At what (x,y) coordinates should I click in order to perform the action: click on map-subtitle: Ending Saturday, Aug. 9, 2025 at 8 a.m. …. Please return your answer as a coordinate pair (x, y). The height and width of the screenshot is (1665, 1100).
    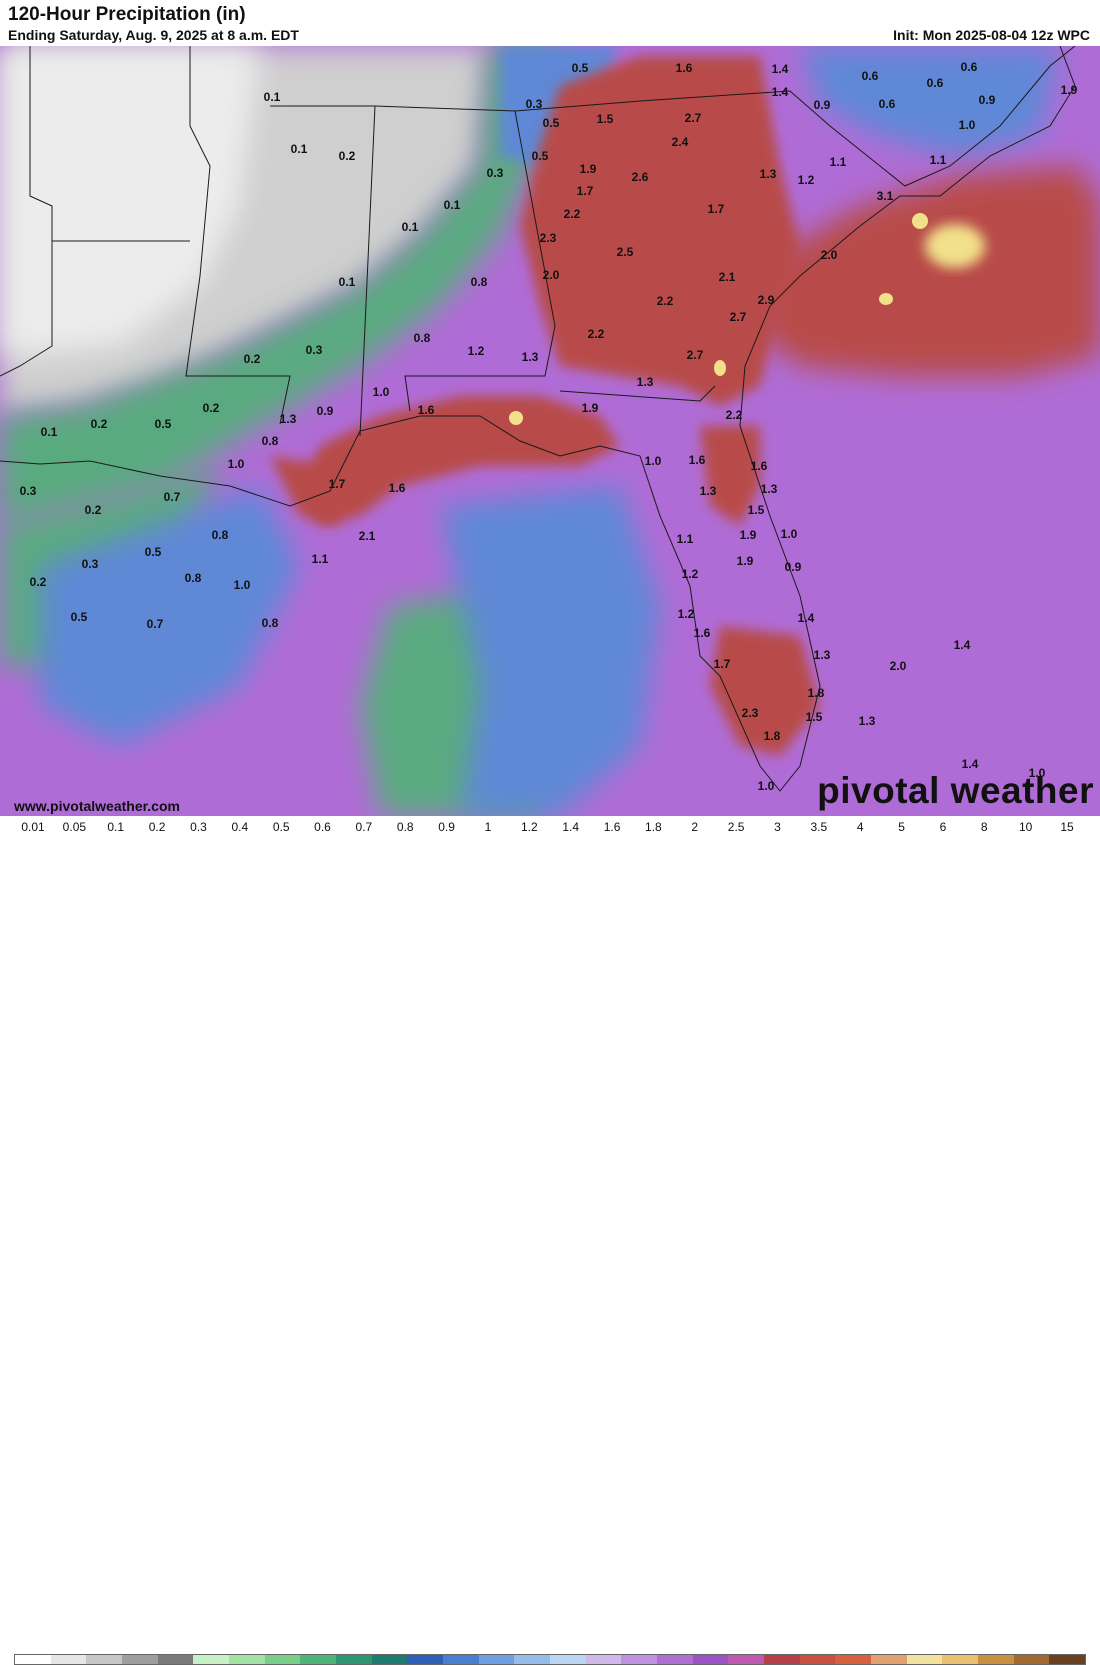
    Looking at the image, I should click on (153, 35).